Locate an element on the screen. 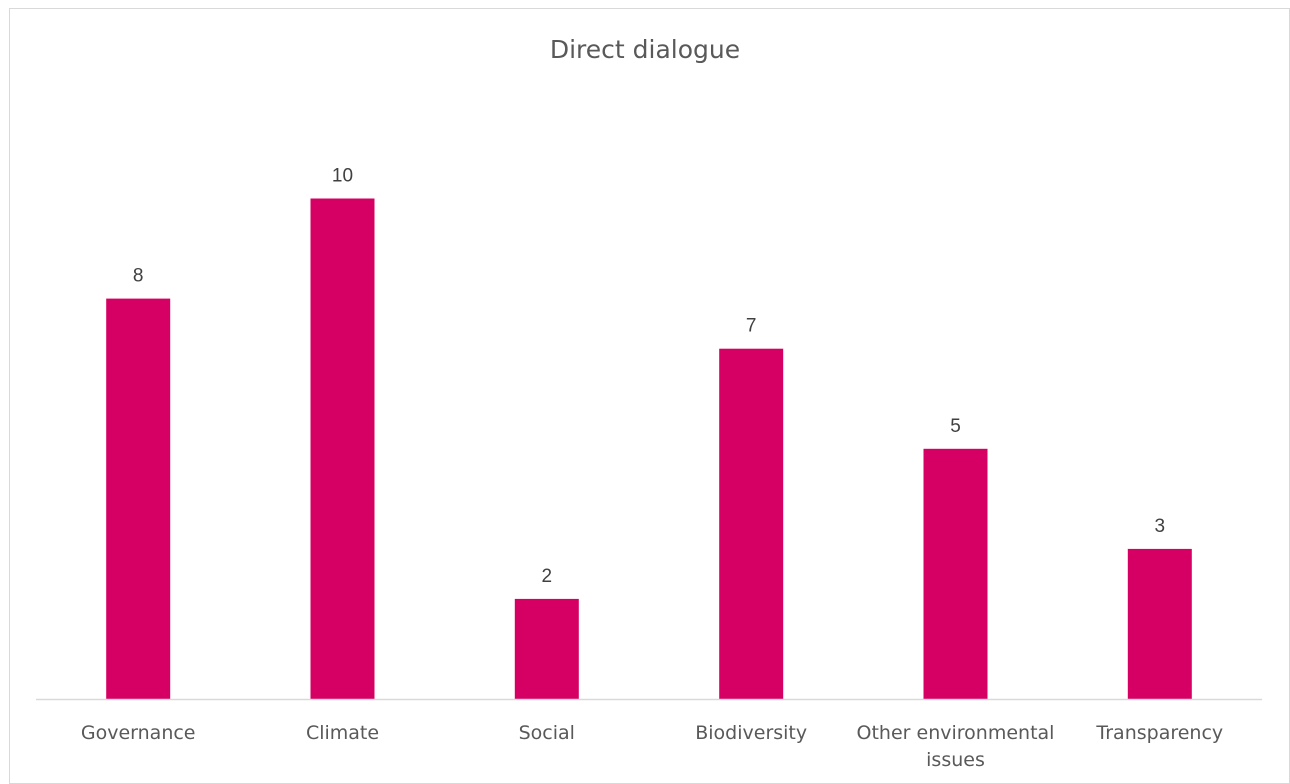 The height and width of the screenshot is (784, 1290). bar-biodiversity is located at coordinates (751, 523).